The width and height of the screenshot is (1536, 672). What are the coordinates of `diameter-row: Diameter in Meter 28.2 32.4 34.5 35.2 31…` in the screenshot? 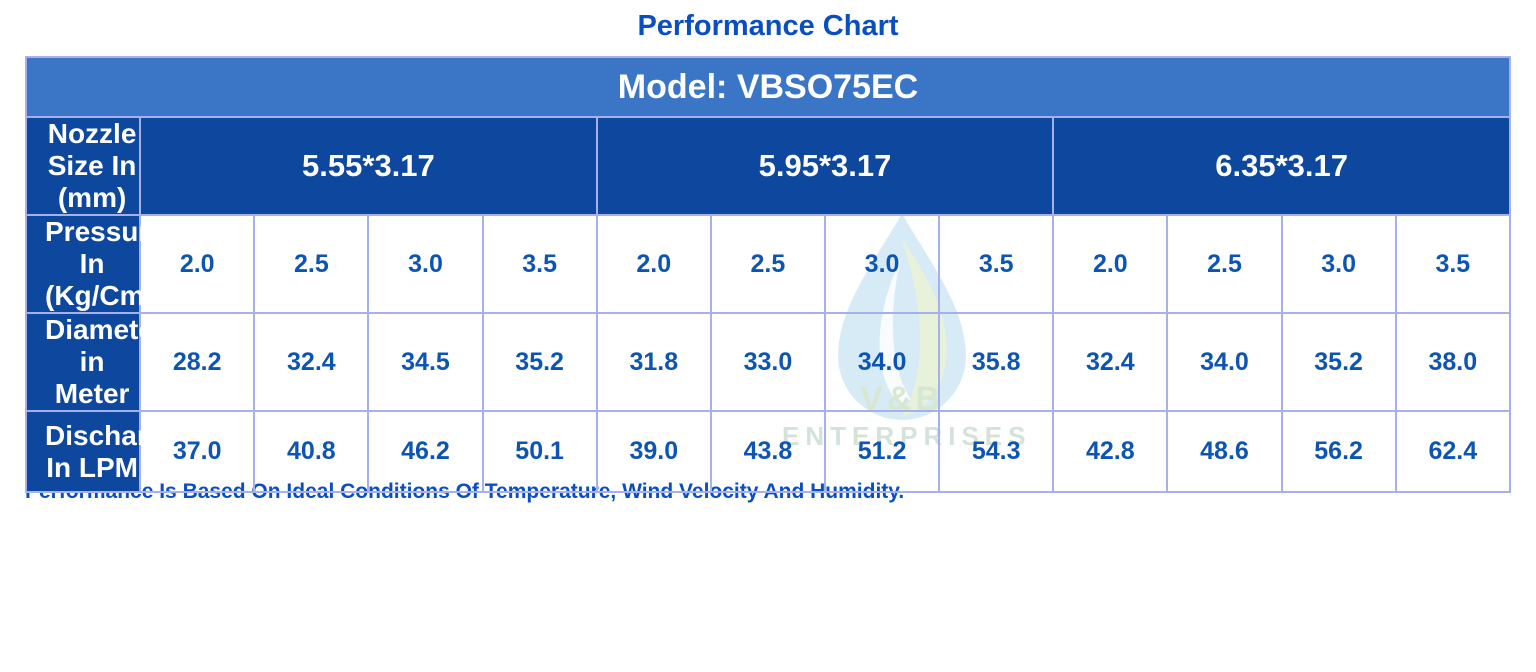 It's located at (768, 362).